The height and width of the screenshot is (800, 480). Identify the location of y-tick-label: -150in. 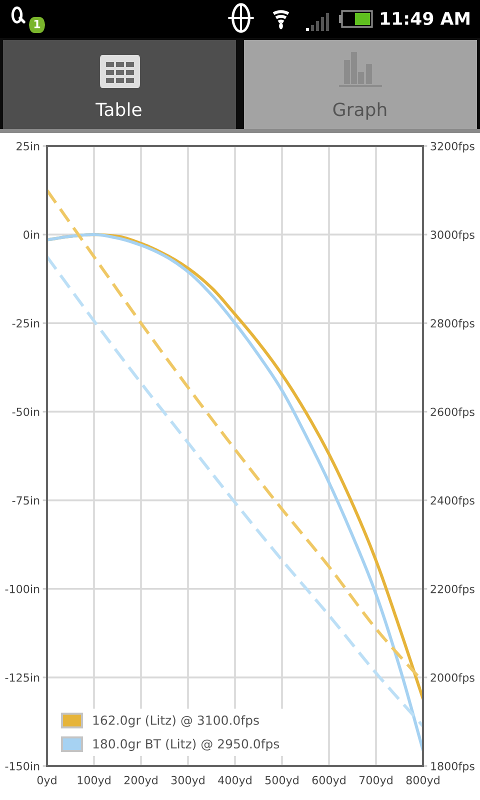
(22, 766).